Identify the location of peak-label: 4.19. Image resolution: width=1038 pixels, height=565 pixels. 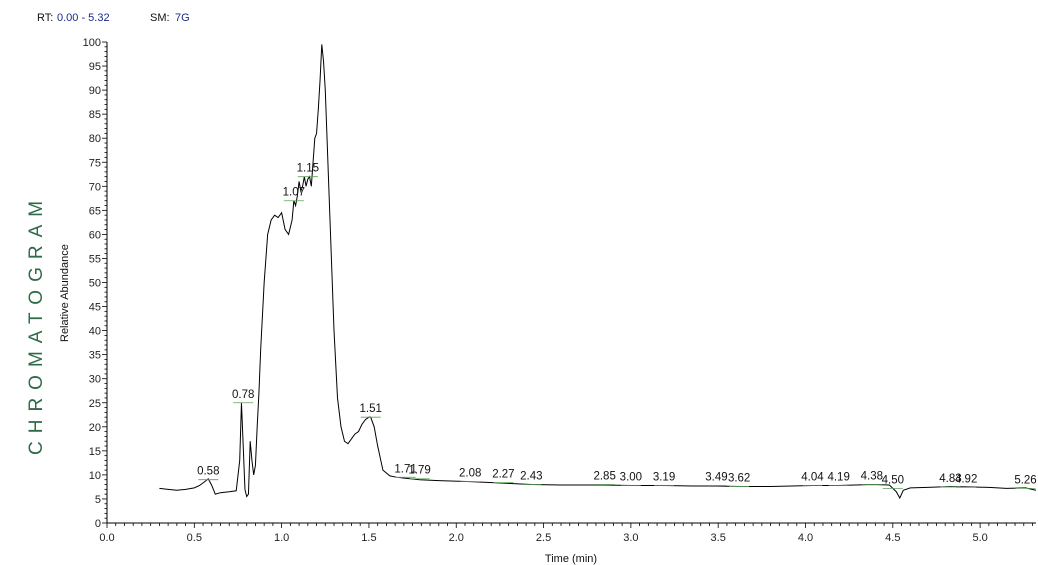
(838, 477).